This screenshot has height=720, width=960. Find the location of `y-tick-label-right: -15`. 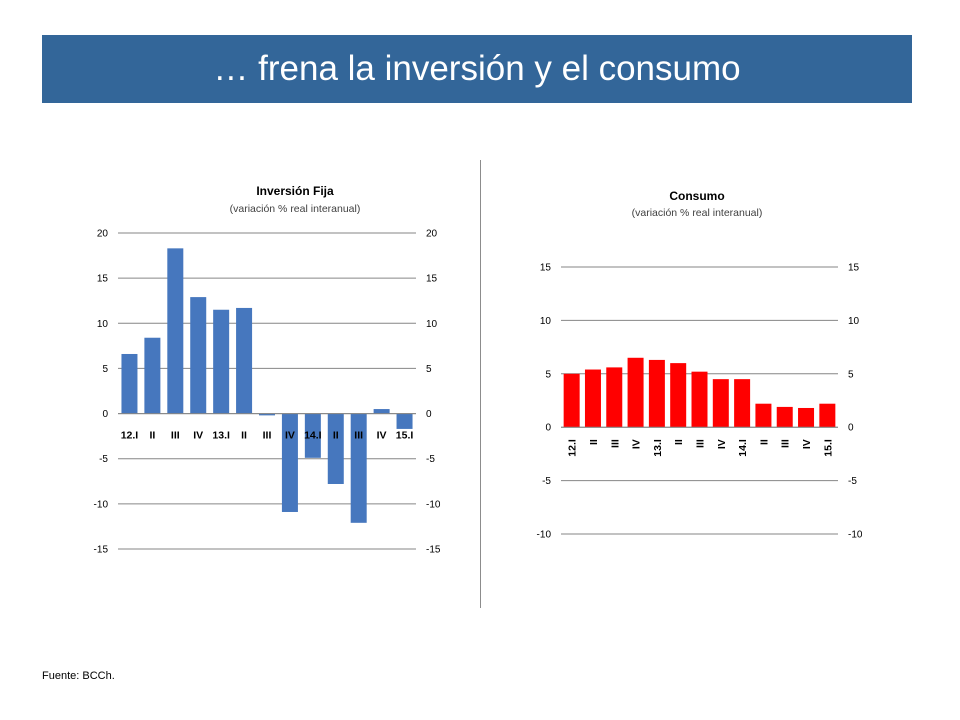

y-tick-label-right: -15 is located at coordinates (433, 550).